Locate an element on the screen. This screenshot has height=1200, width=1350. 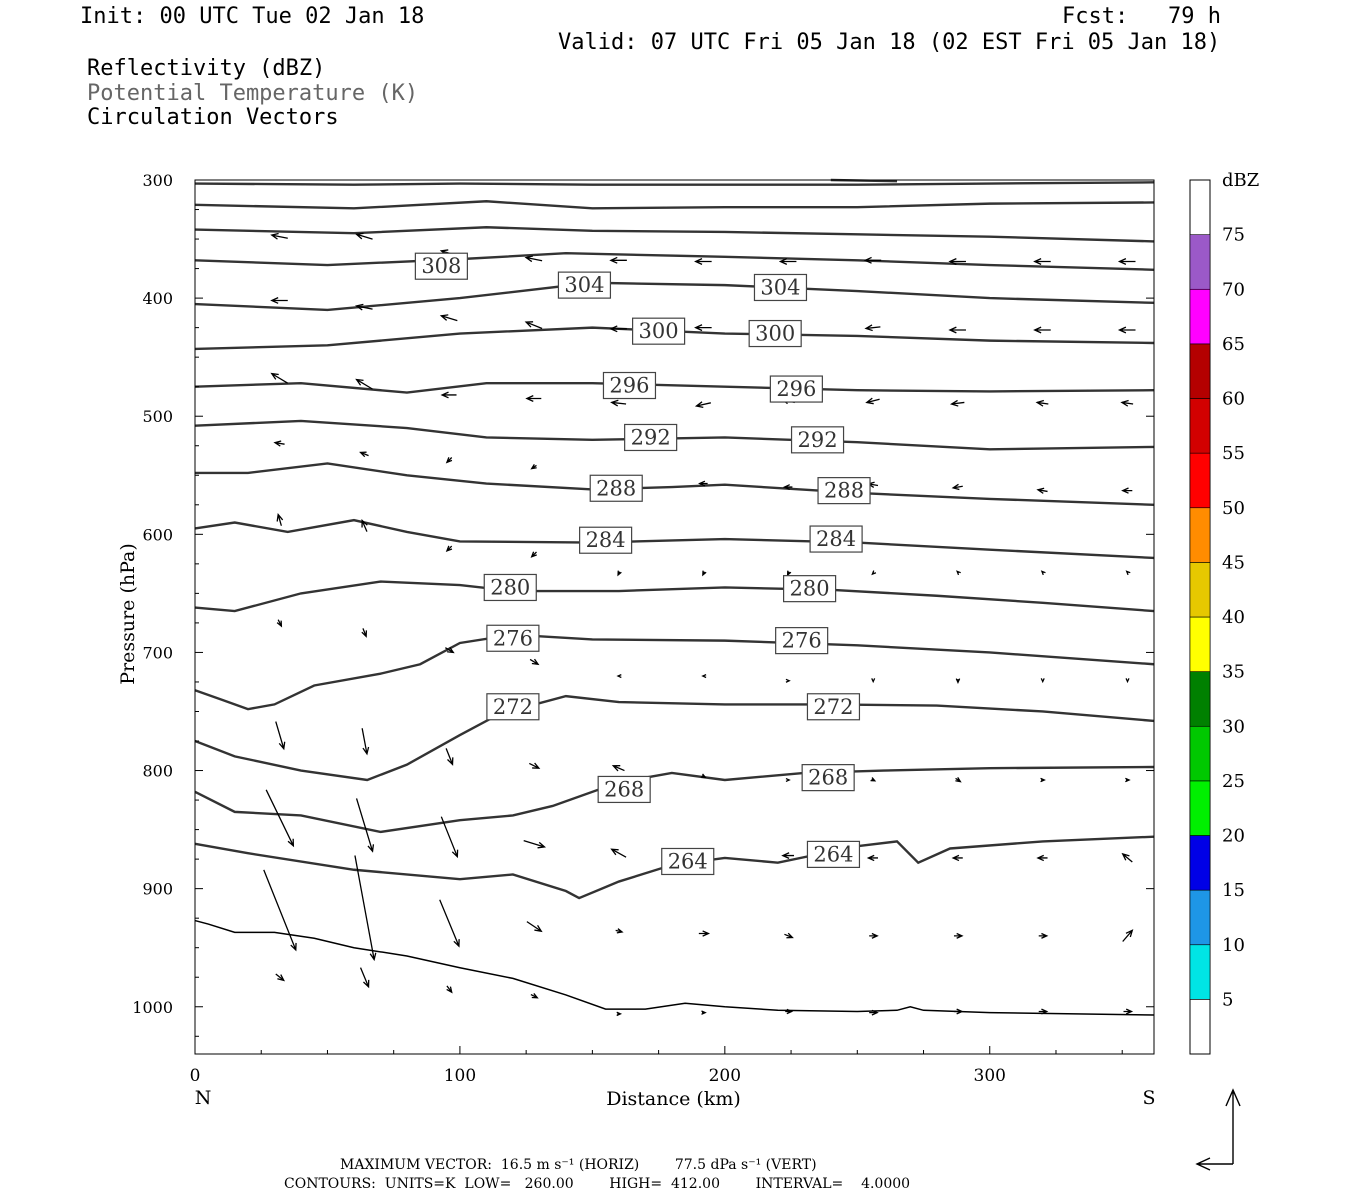
x-tick-label: 0 is located at coordinates (195, 1076).